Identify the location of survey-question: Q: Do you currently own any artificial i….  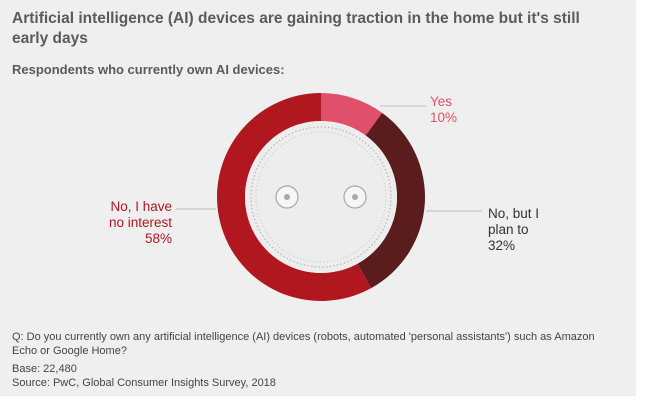
(303, 344).